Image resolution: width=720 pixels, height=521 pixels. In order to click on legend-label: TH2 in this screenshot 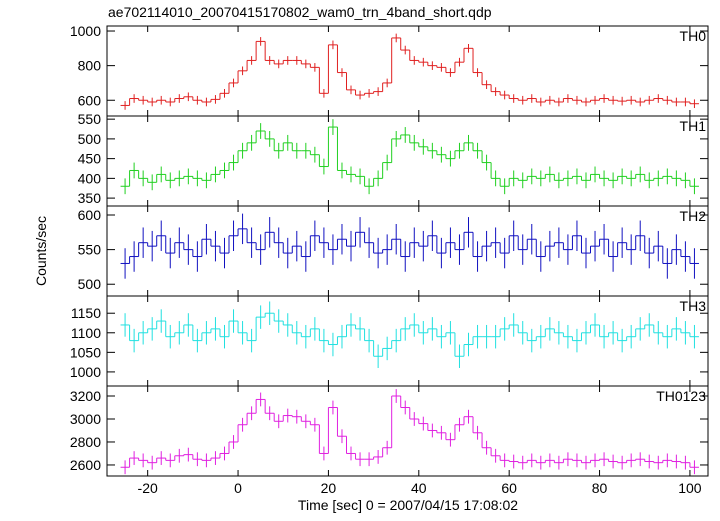, I will do `click(693, 216)`.